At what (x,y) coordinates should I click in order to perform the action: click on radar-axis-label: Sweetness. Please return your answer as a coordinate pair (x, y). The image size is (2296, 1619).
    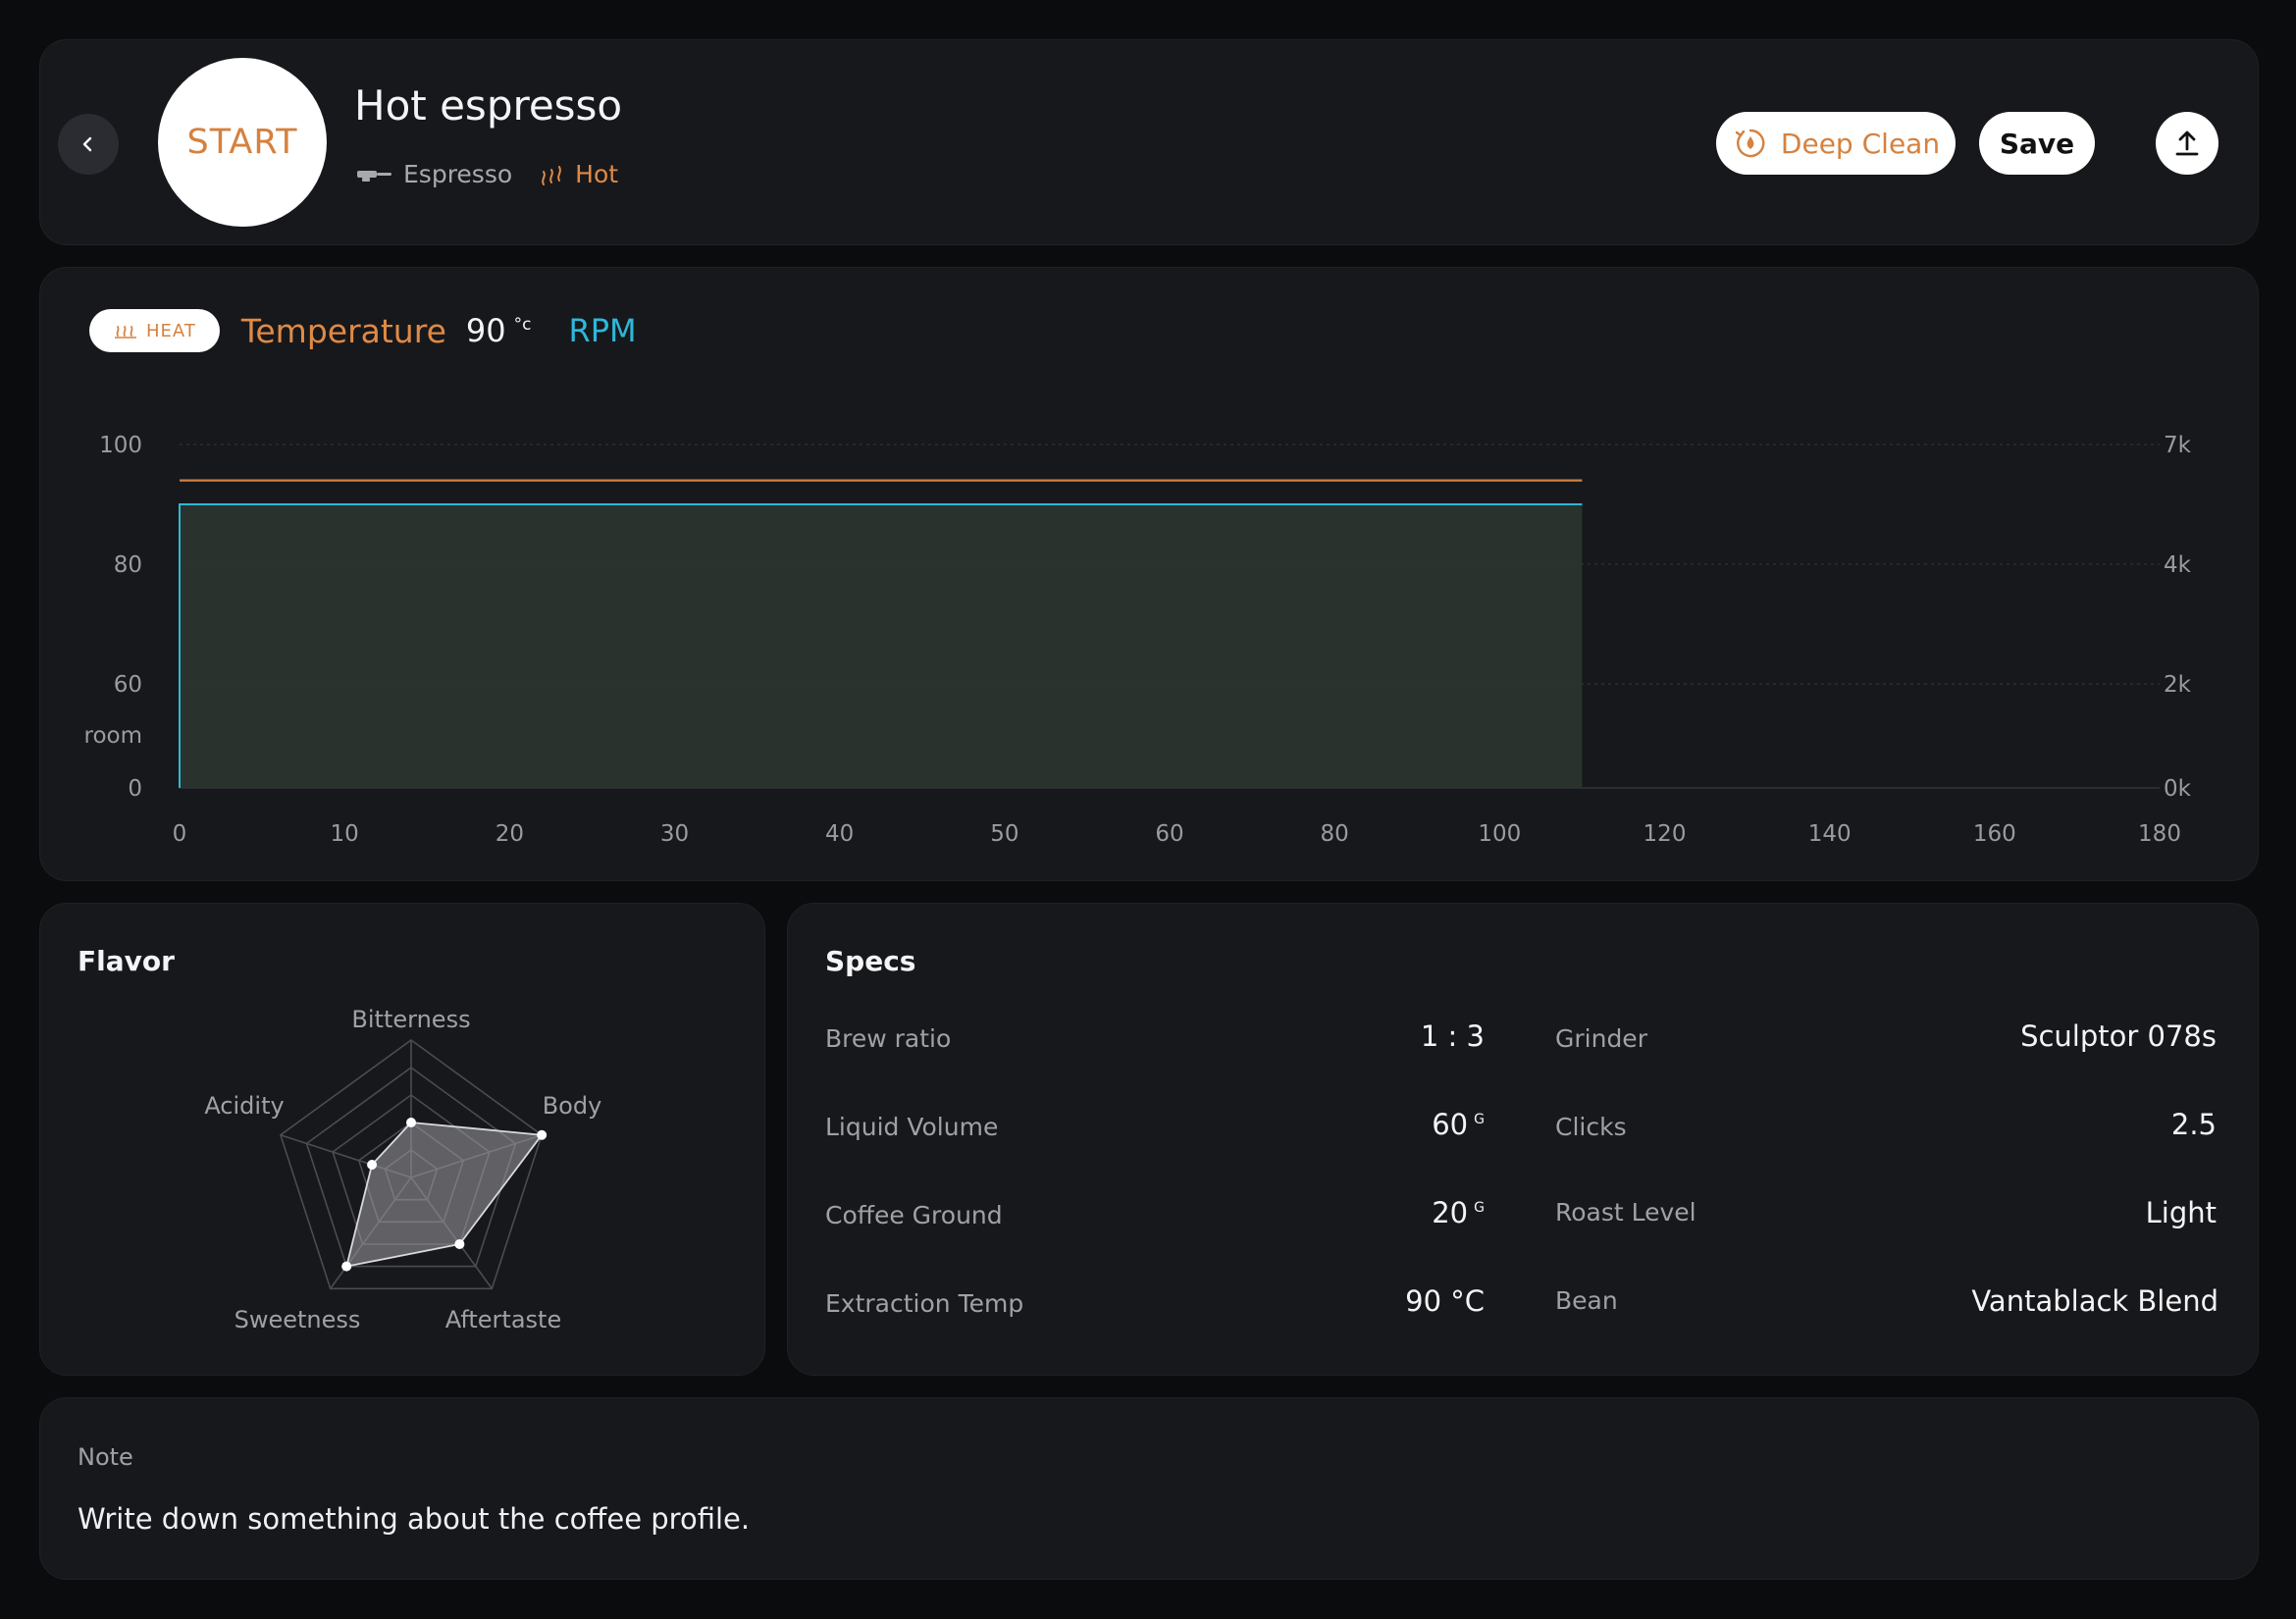
    Looking at the image, I should click on (298, 1319).